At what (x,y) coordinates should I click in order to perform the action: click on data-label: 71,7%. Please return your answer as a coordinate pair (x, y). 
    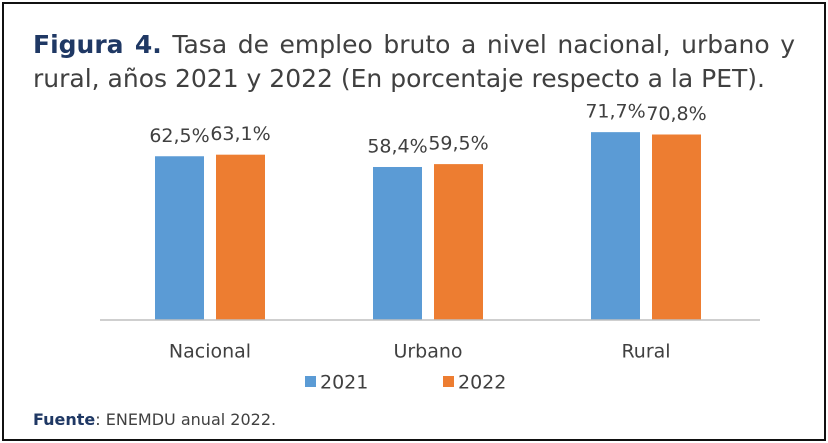
    Looking at the image, I should click on (615, 112).